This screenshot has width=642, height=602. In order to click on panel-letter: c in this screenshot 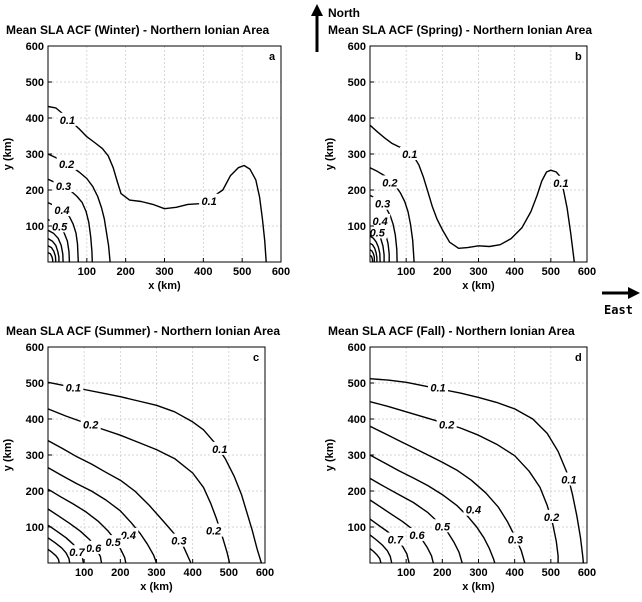, I will do `click(256, 358)`.